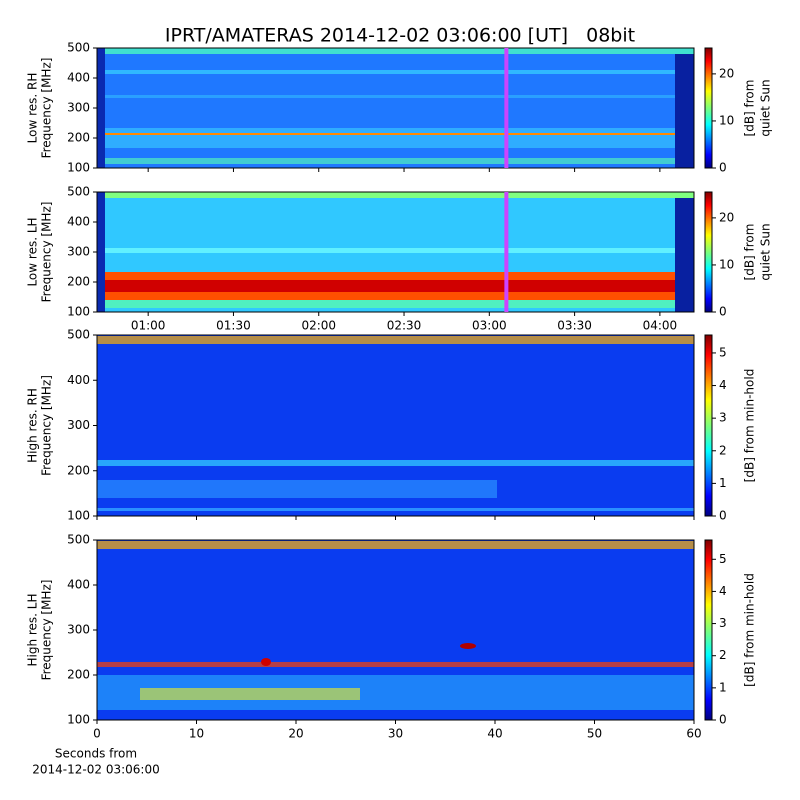 Image resolution: width=800 pixels, height=800 pixels. Describe the element at coordinates (574, 326) in the screenshot. I see `x-tick-label: 03:30` at that location.